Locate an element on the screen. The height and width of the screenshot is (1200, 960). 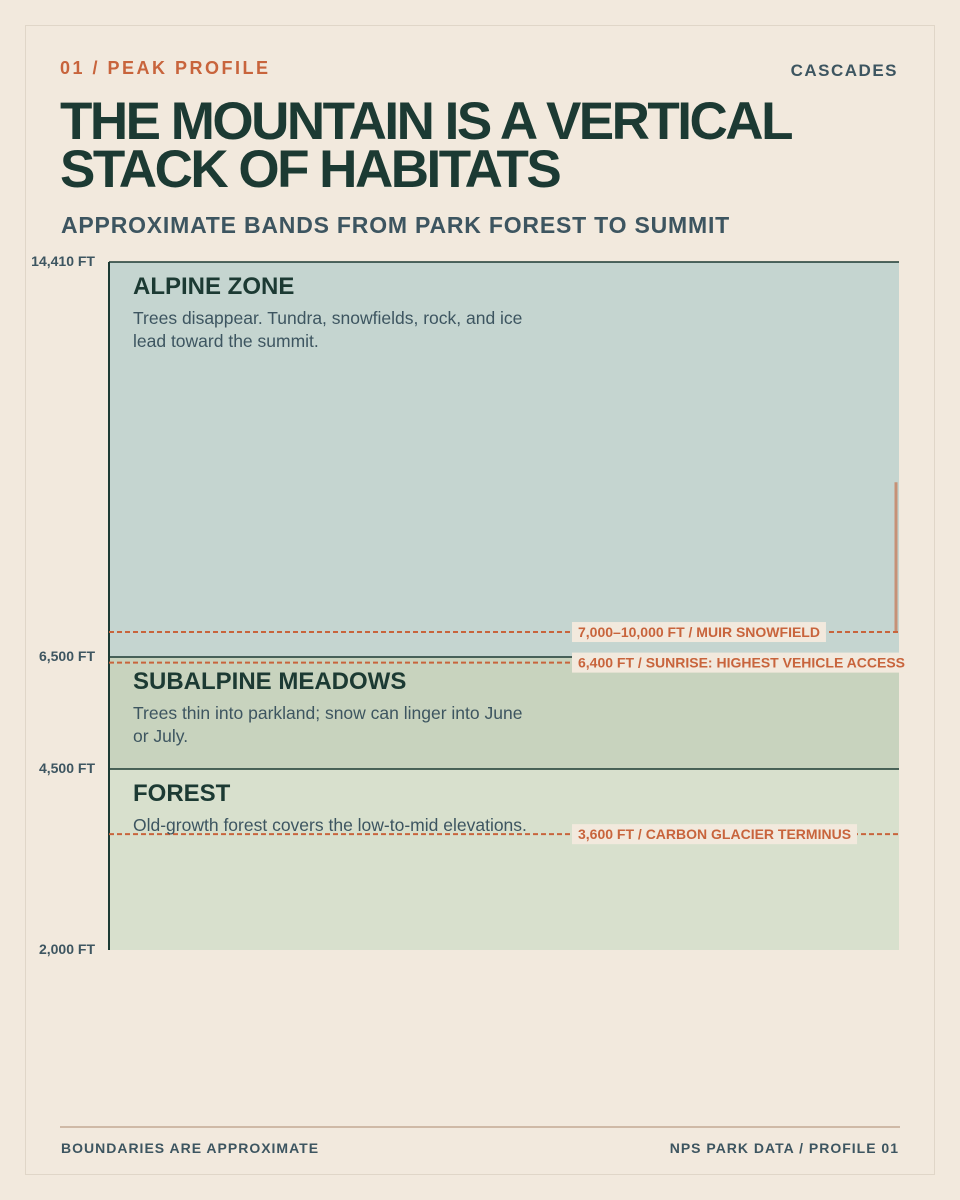
annotation-label: 7,000–10,000 FT / MUIR SNOWFIELD is located at coordinates (699, 632).